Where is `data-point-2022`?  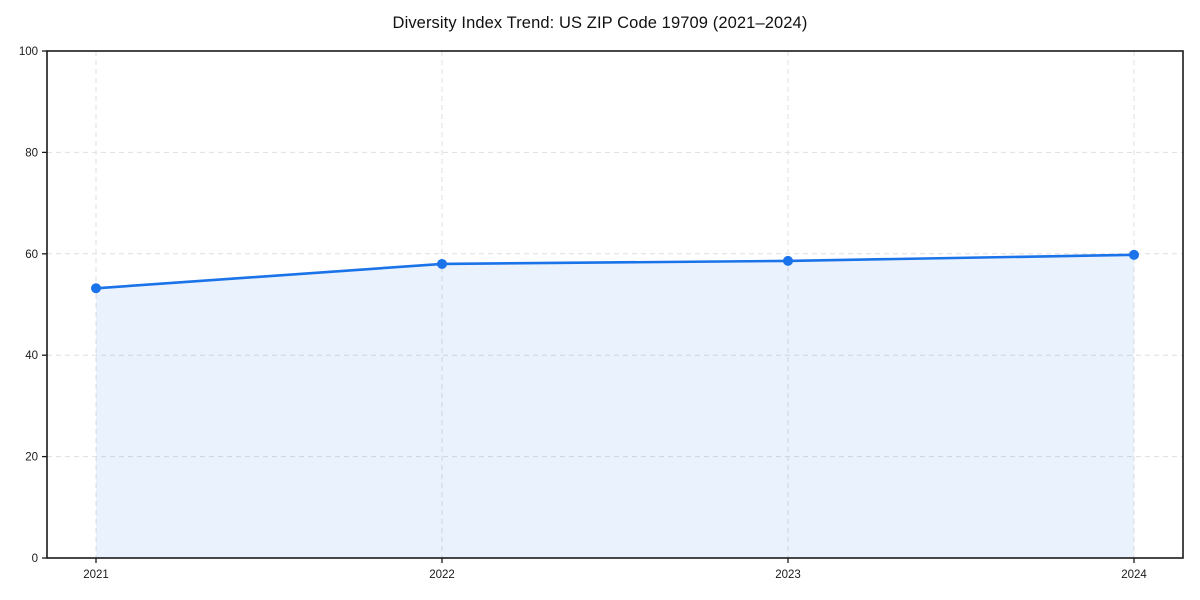
data-point-2022 is located at coordinates (442, 263).